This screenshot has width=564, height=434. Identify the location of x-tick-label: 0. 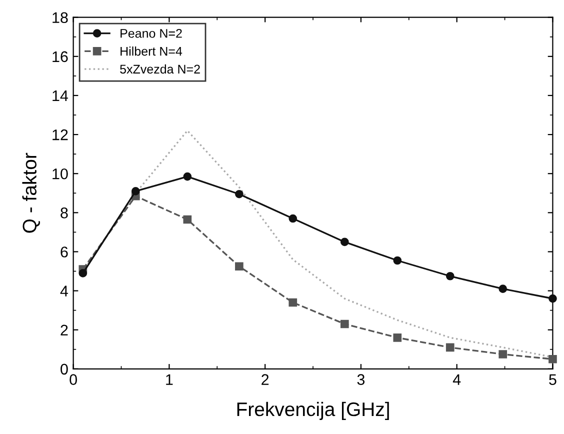
(73, 379).